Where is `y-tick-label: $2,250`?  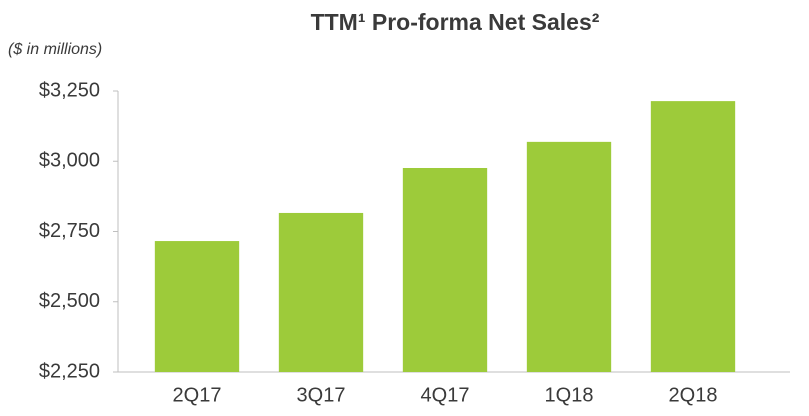 y-tick-label: $2,250 is located at coordinates (69, 371).